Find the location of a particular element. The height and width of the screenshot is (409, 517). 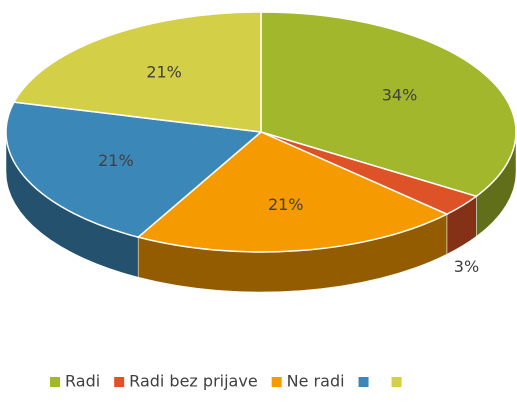

legend-label: Radi is located at coordinates (82, 381).